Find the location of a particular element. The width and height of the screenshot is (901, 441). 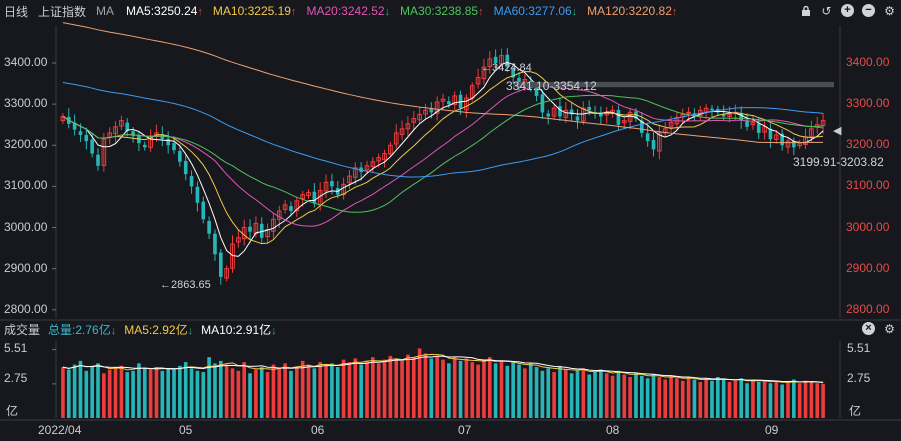

volume-ma5: MA5:2.92亿↓ is located at coordinates (159, 329).